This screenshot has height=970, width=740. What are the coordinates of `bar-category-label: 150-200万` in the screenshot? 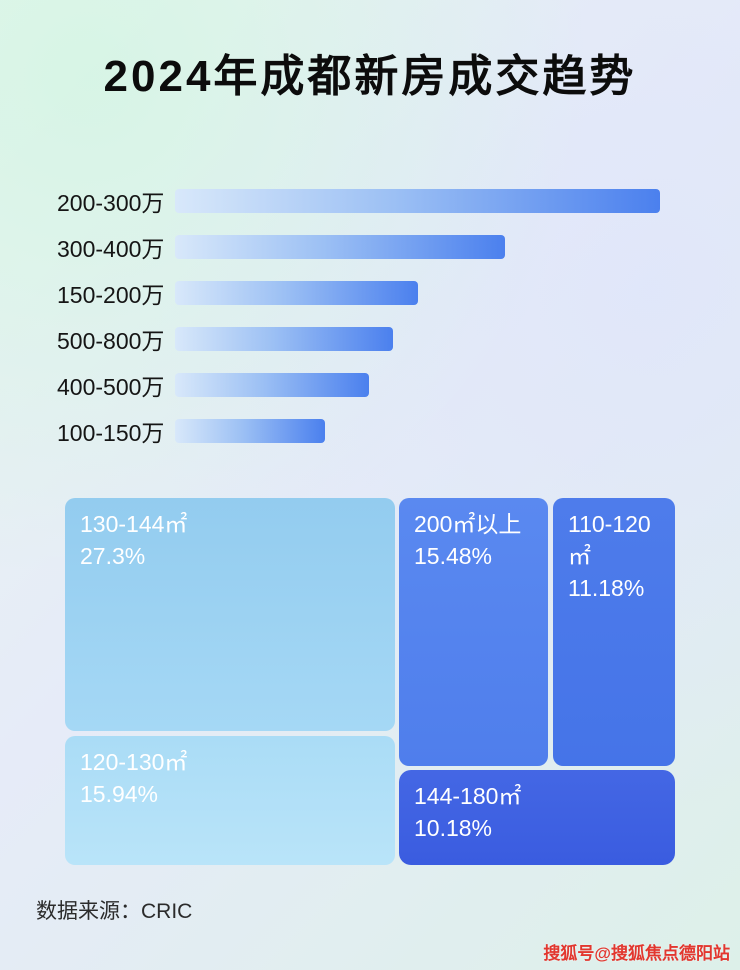 It's located at (111, 295).